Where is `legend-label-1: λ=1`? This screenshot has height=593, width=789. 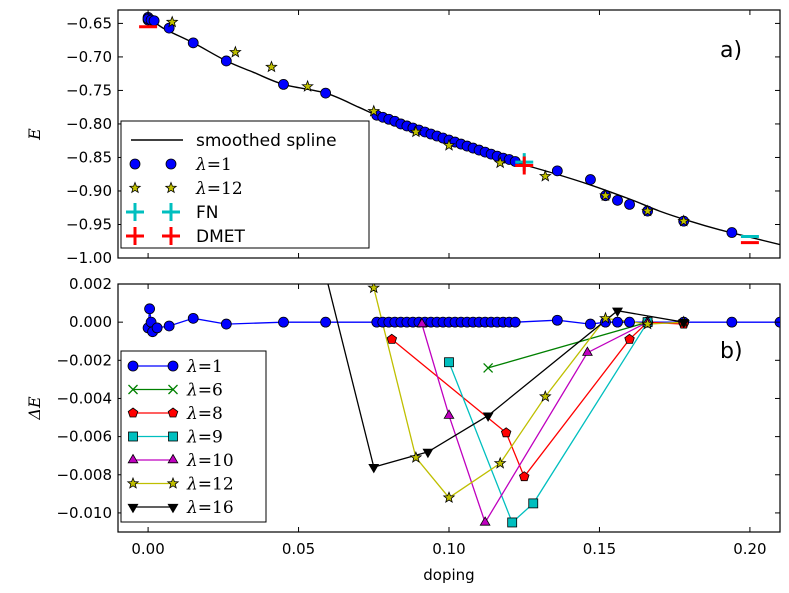 legend-label-1: λ=1 is located at coordinates (213, 165).